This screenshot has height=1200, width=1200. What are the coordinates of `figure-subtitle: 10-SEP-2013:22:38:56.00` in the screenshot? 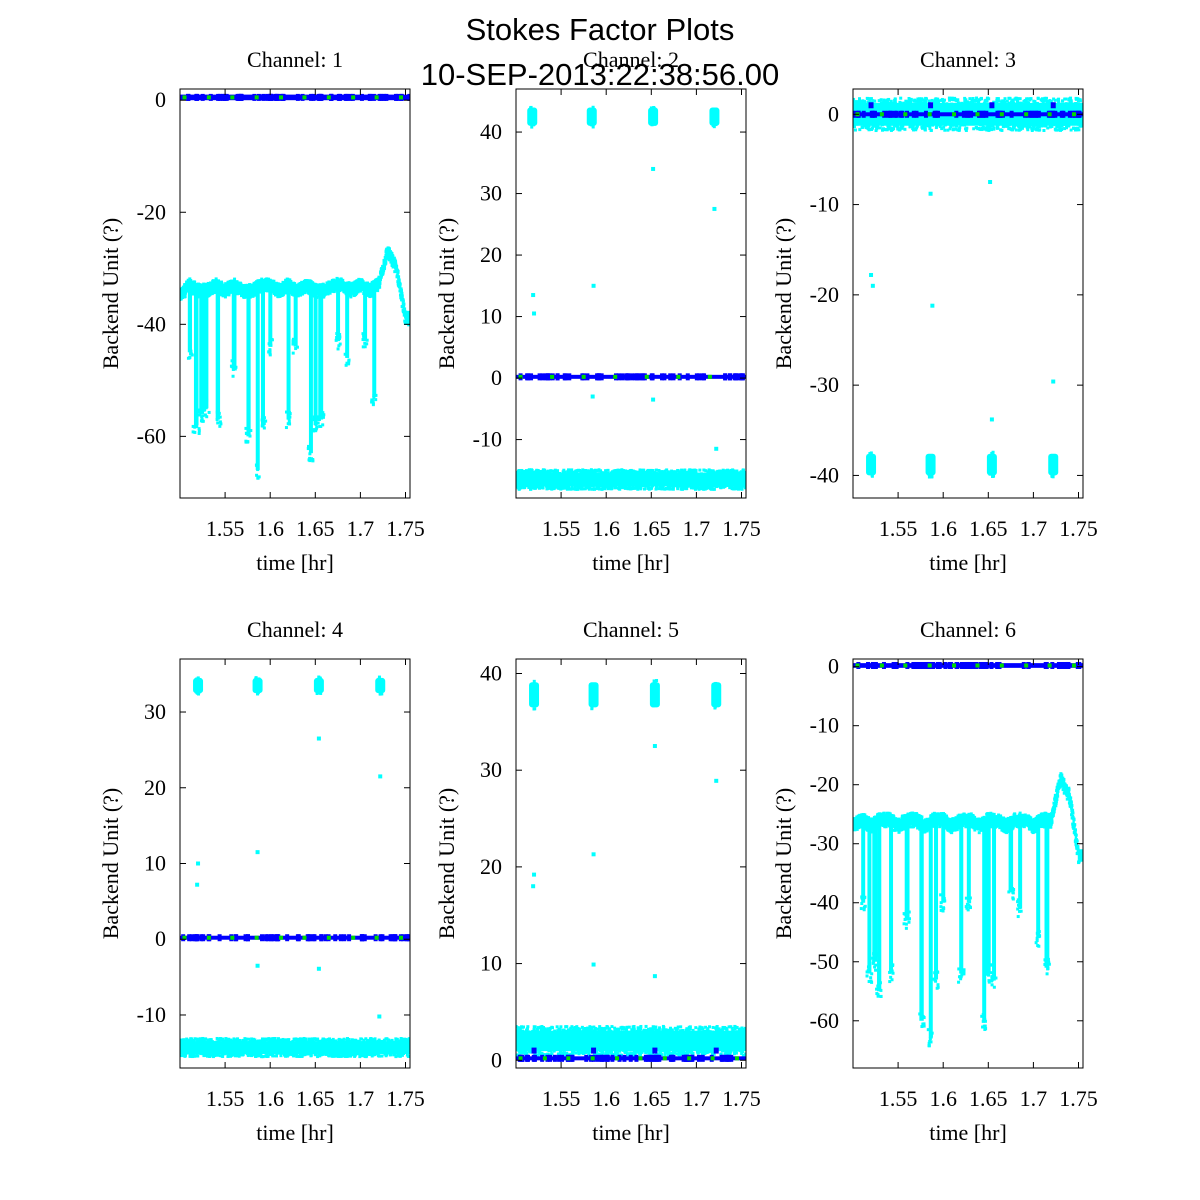 It's located at (600, 74).